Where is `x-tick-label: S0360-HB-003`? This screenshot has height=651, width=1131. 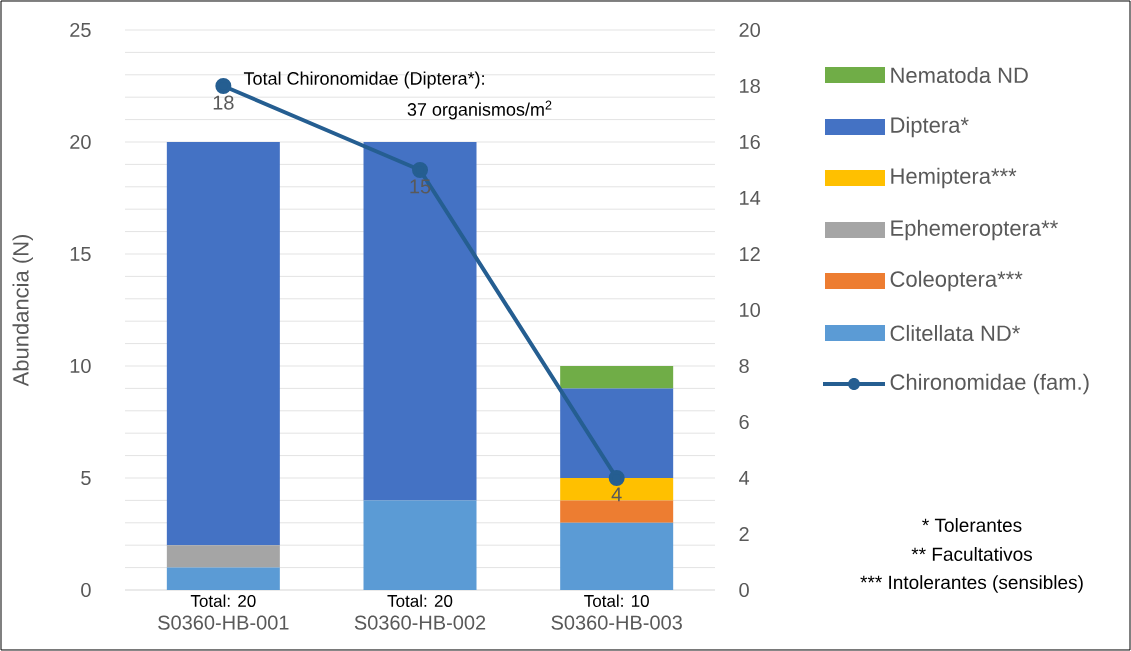 x-tick-label: S0360-HB-003 is located at coordinates (616, 622).